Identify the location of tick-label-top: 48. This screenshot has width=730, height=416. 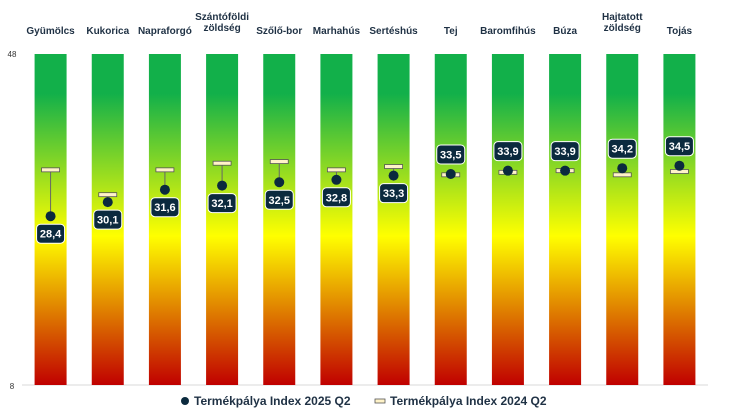
(12, 54).